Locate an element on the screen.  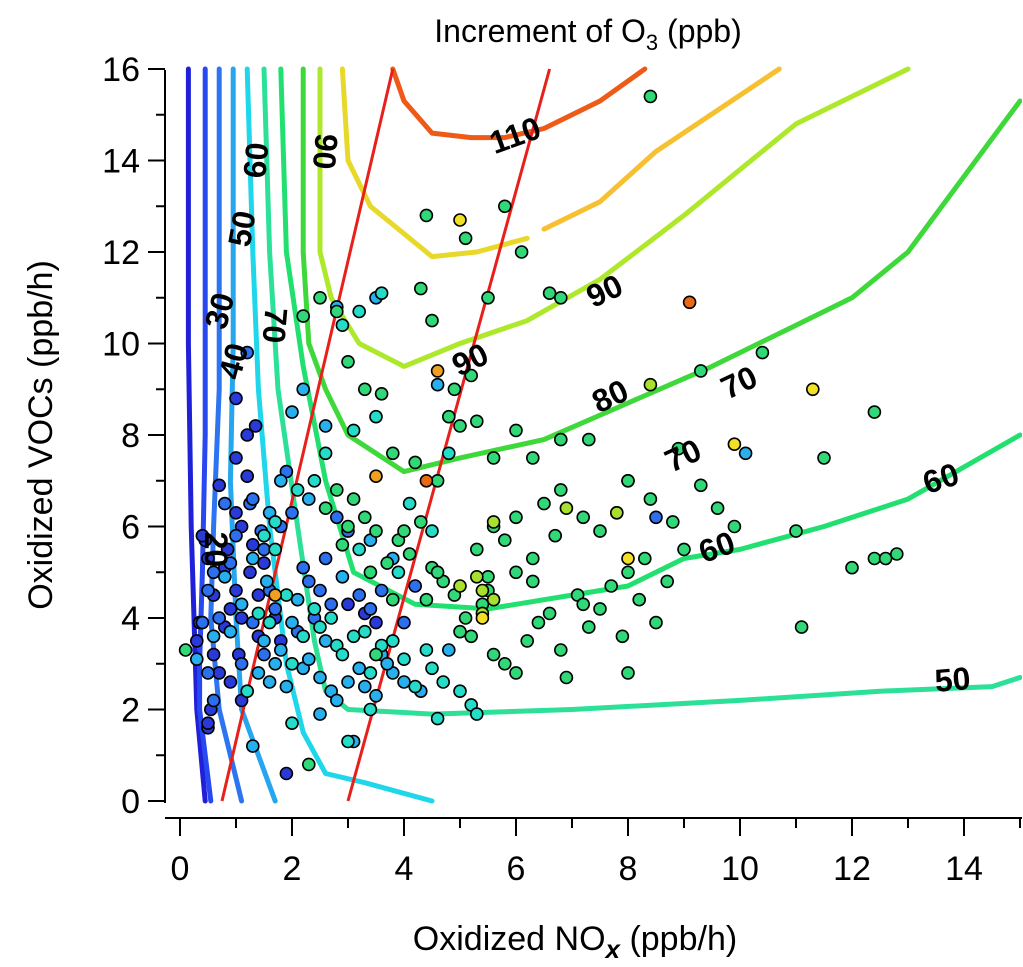
y-axis-label: Oxidized VOCs (ppb/h) is located at coordinates (41, 435).